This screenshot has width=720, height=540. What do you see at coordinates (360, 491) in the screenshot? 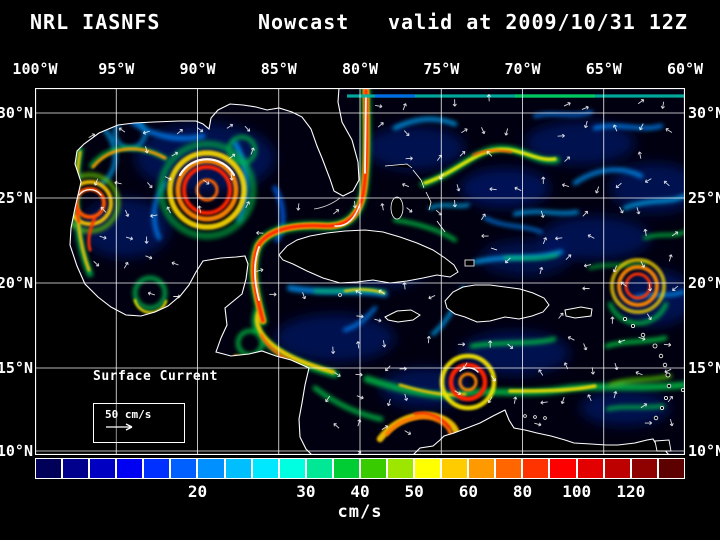
I see `colorbar-ticks: 20 30 40 50 60 80 100 120` at bounding box center [360, 491].